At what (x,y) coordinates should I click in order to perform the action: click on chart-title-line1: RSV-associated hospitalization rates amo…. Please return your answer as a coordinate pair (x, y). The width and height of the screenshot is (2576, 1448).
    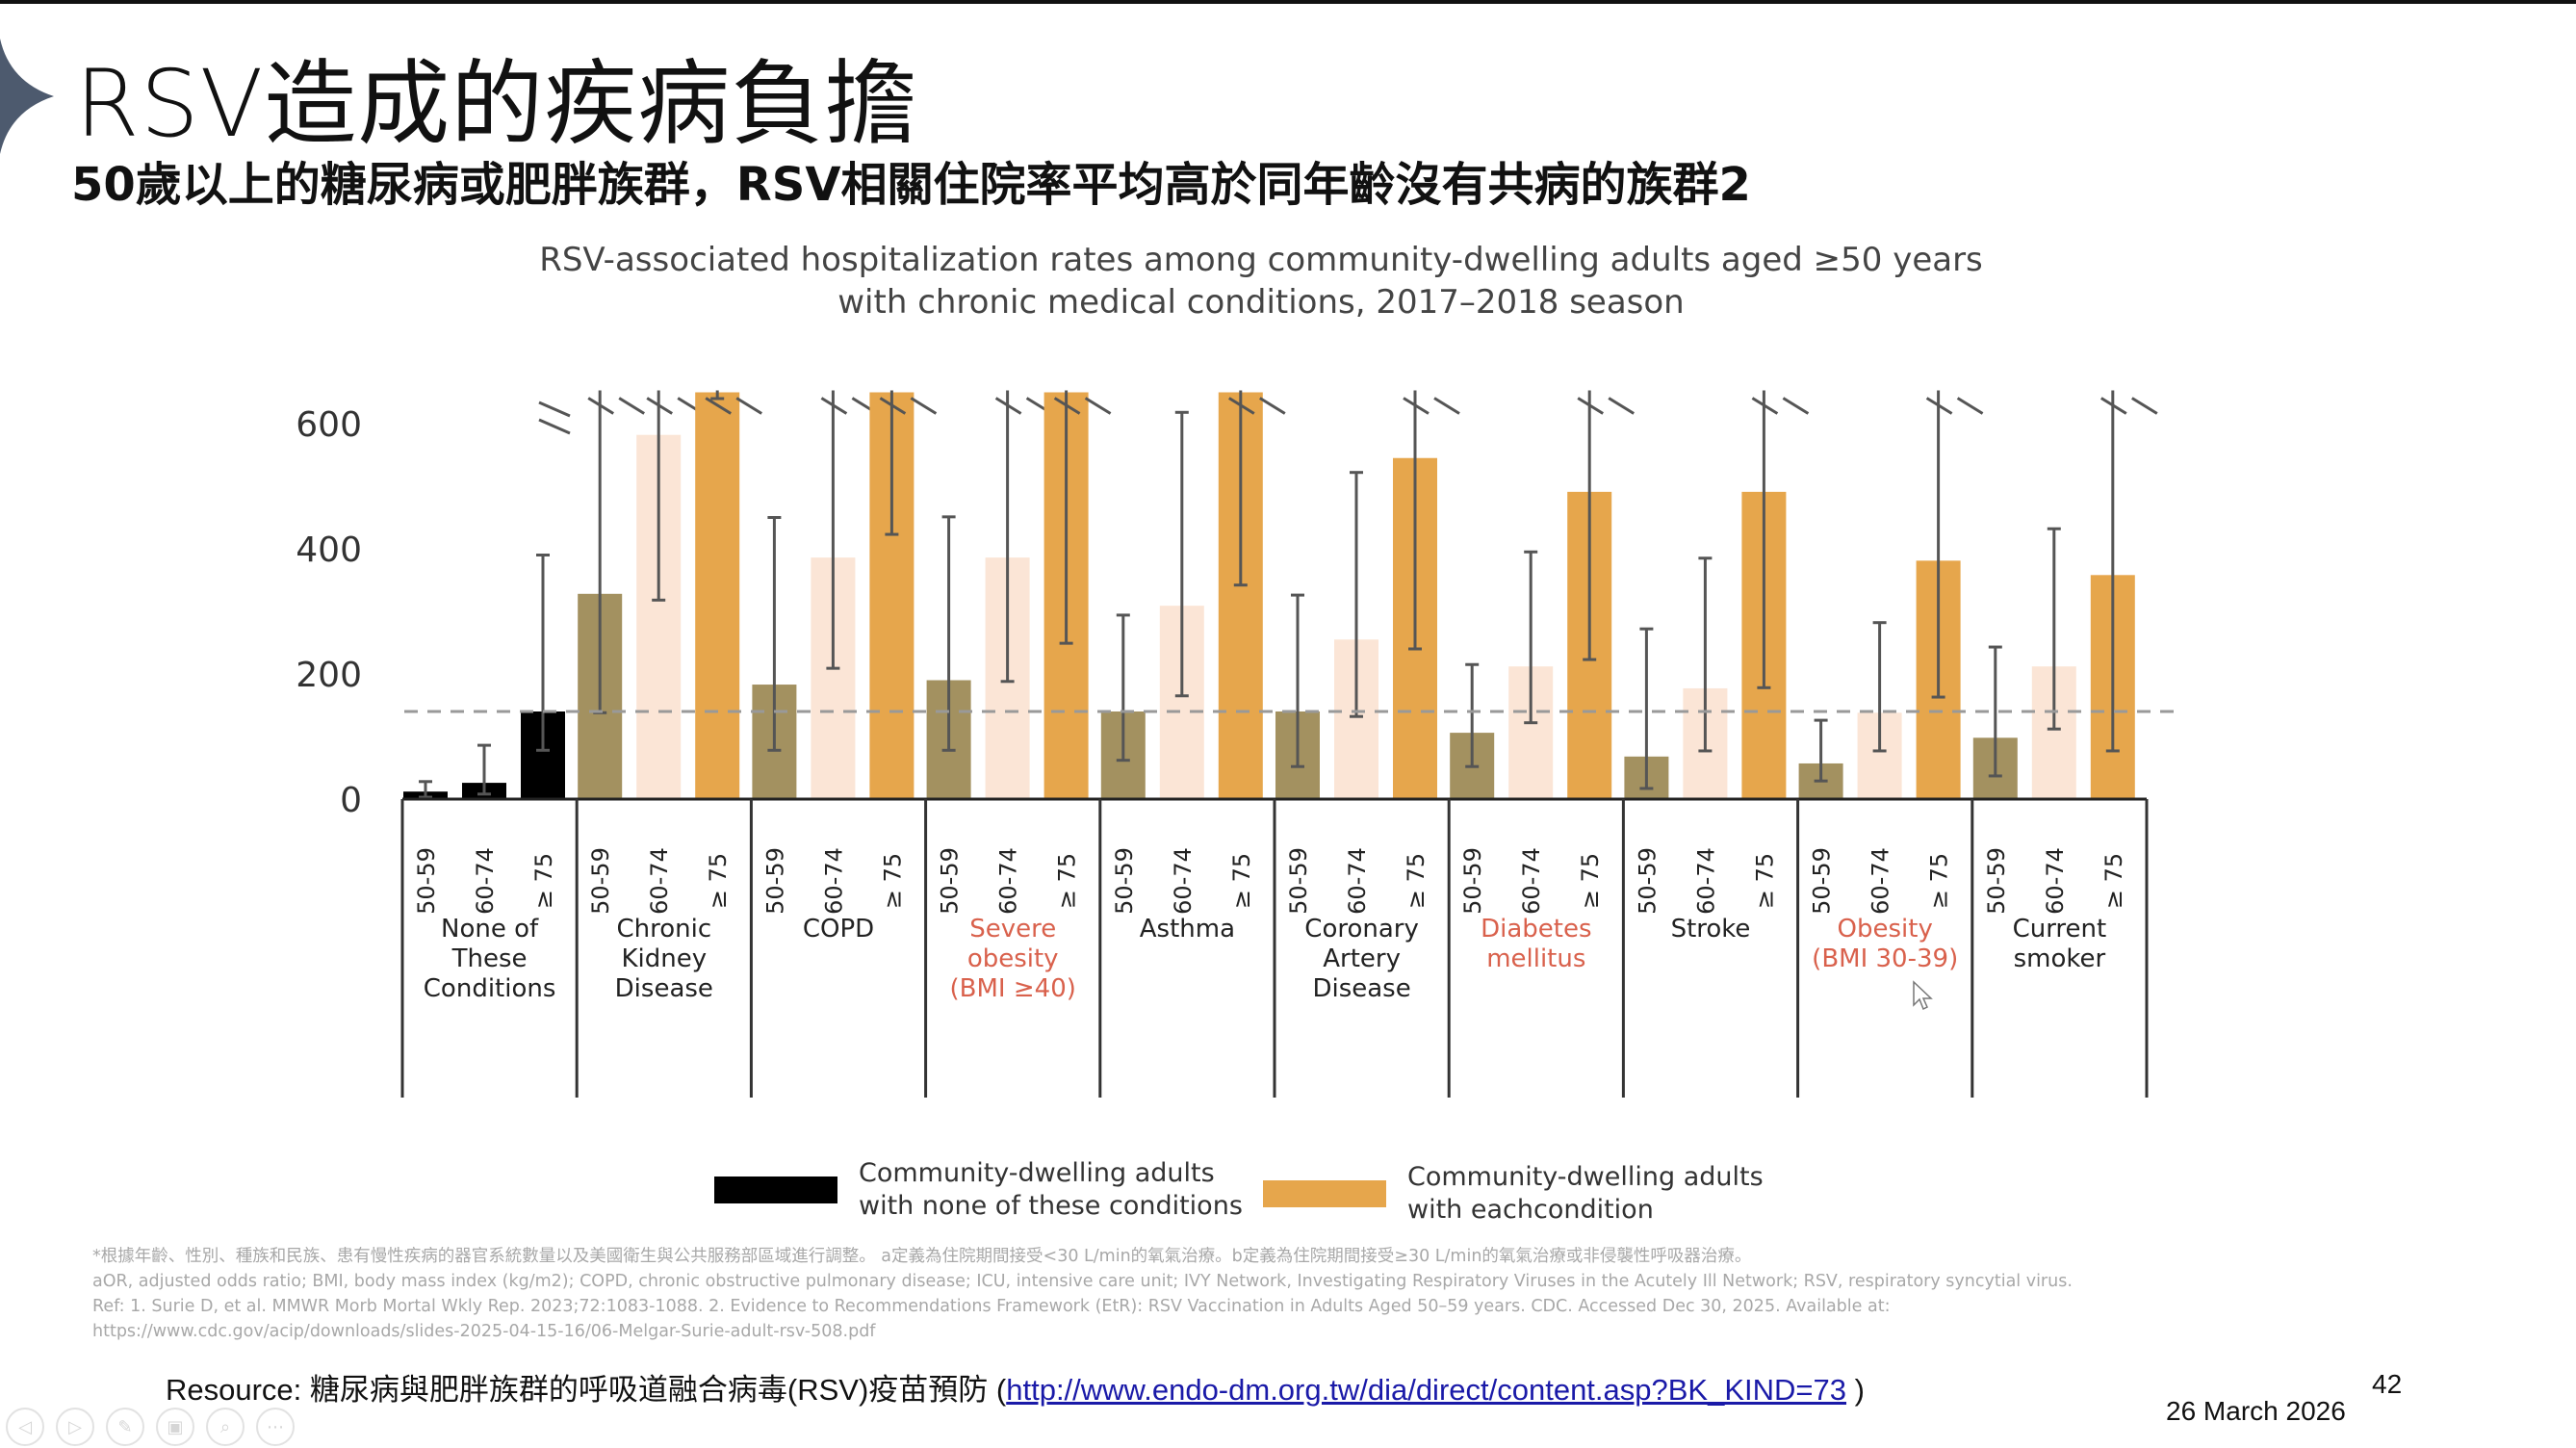
    Looking at the image, I should click on (1261, 260).